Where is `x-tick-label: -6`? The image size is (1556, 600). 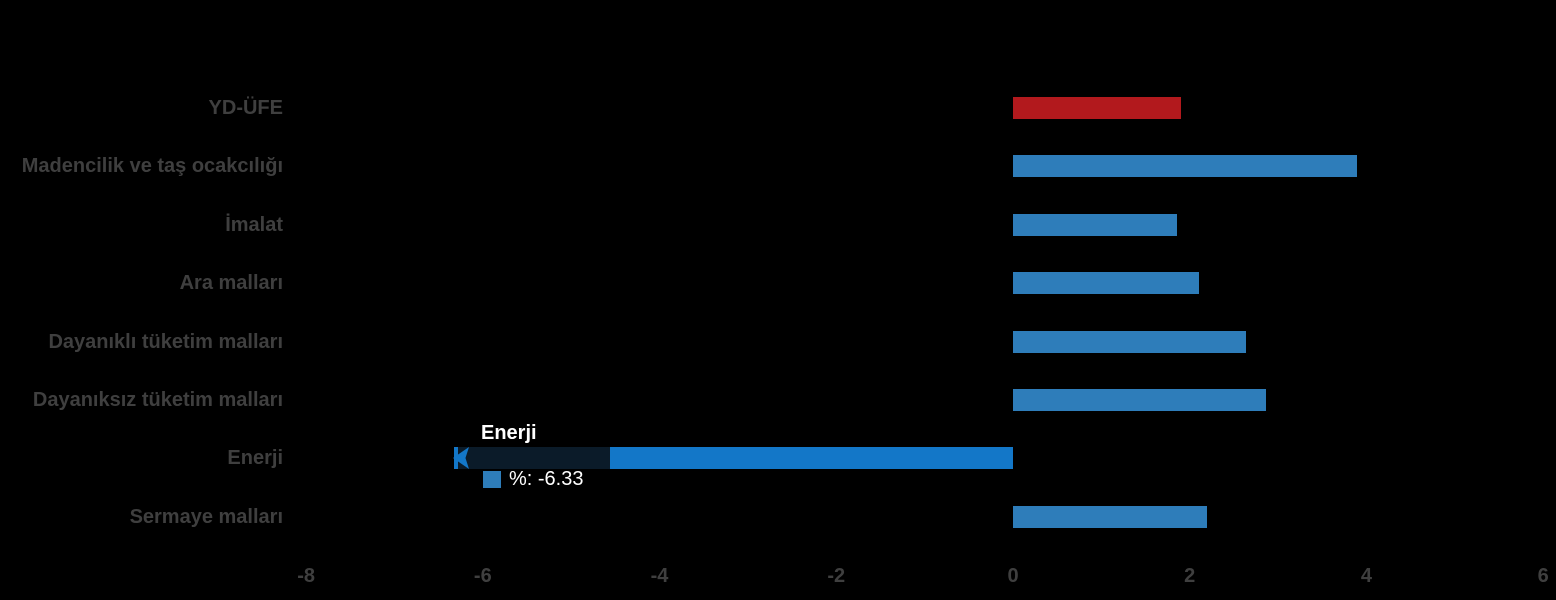
x-tick-label: -6 is located at coordinates (482, 576).